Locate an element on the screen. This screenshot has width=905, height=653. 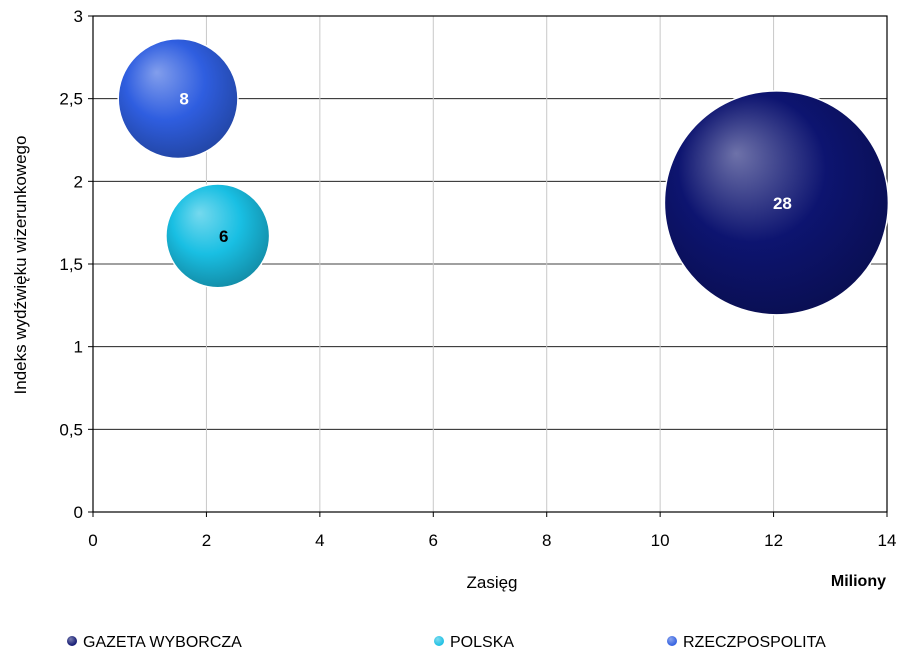
y-tick-label: 2,5 is located at coordinates (71, 99).